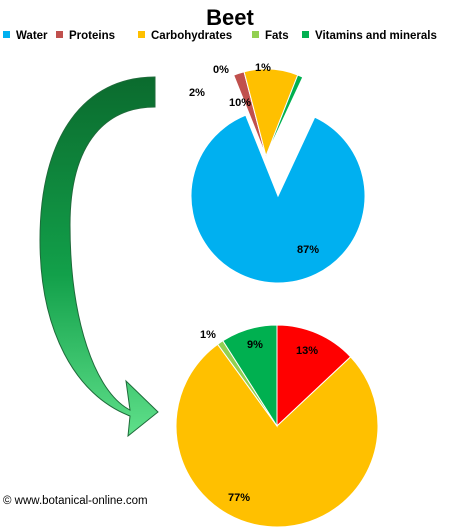 The image size is (460, 529). What do you see at coordinates (32, 36) in the screenshot?
I see `legend-label-water: Water` at bounding box center [32, 36].